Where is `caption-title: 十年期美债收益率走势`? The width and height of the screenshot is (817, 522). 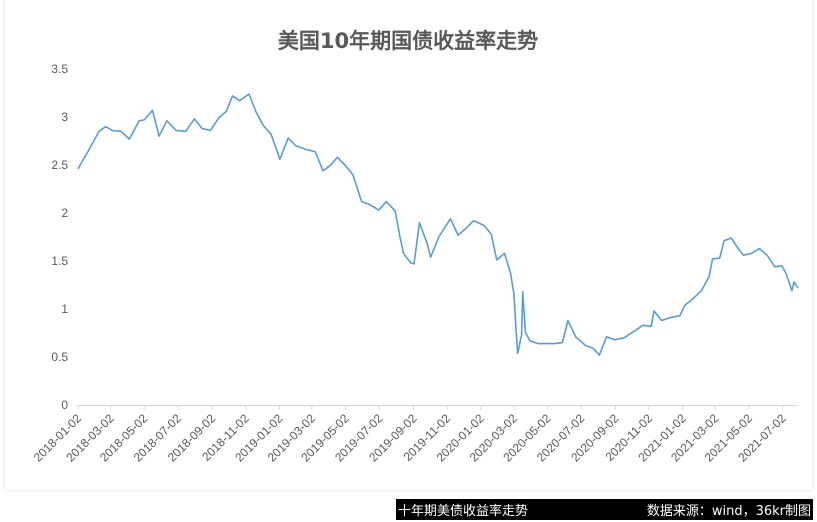 caption-title: 十年期美债收益率走势 is located at coordinates (463, 511).